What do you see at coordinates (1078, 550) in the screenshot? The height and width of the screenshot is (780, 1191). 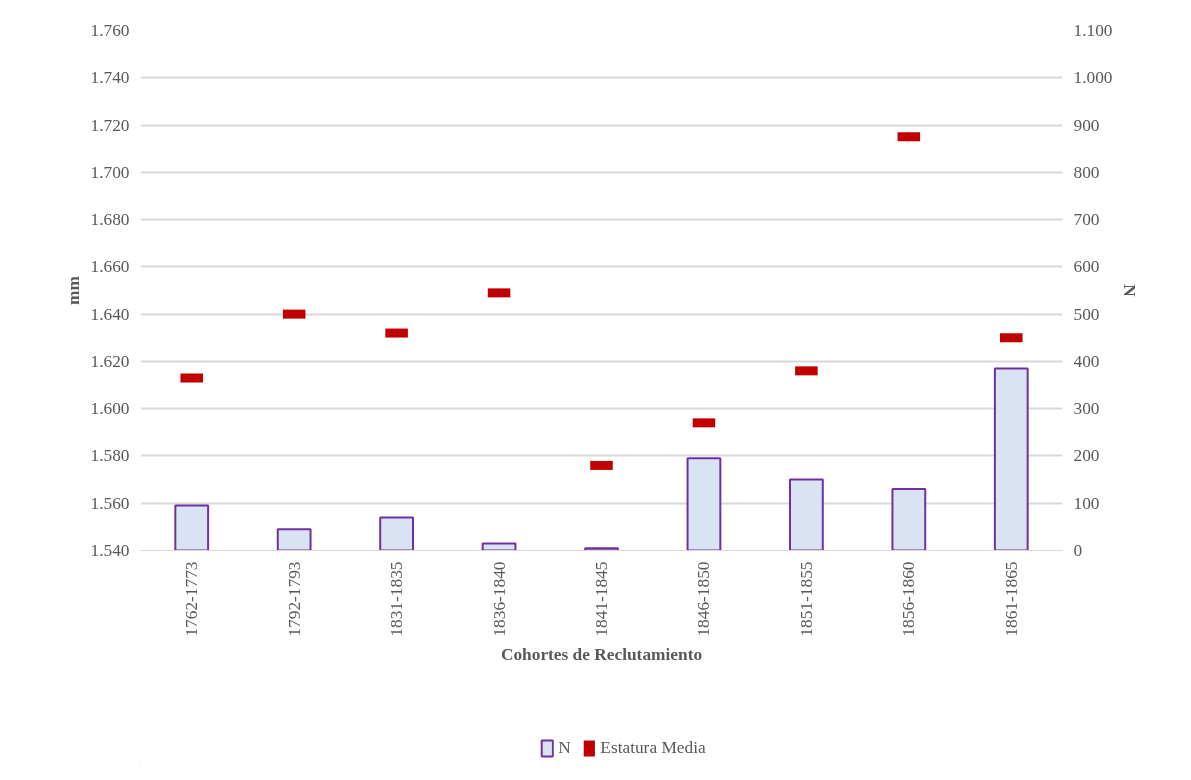 I see `y2-tick-label: 0` at bounding box center [1078, 550].